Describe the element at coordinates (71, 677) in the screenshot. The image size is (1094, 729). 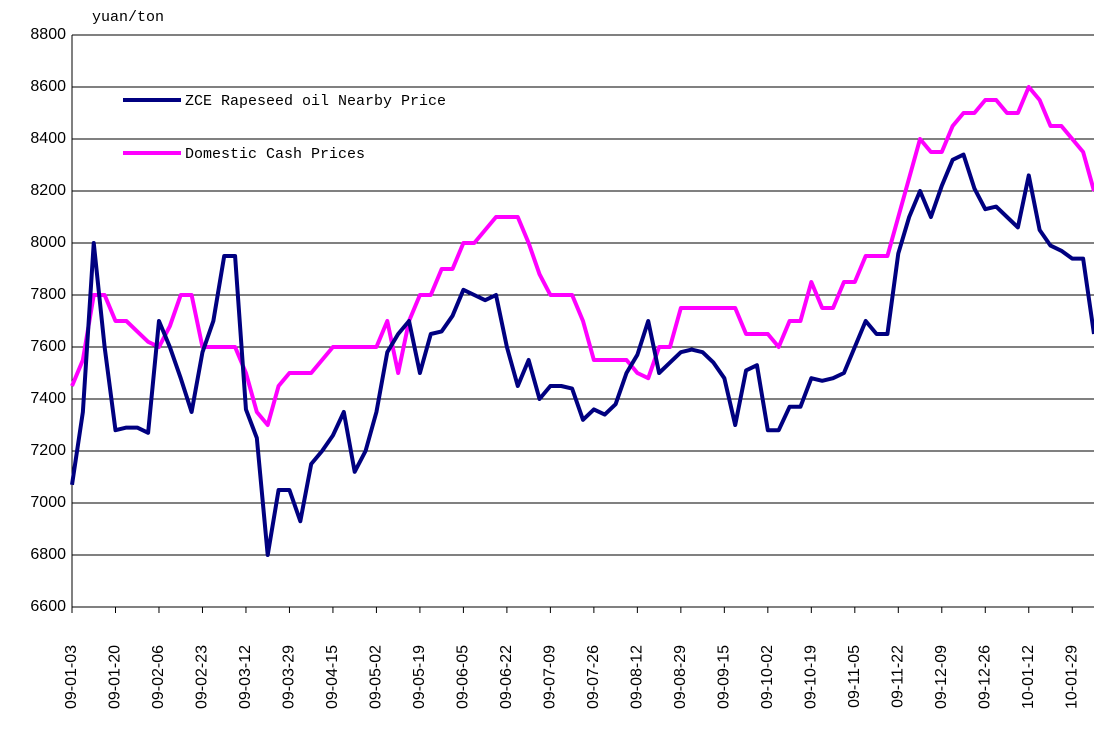
I see `x-tick-label: 09-01-03` at that location.